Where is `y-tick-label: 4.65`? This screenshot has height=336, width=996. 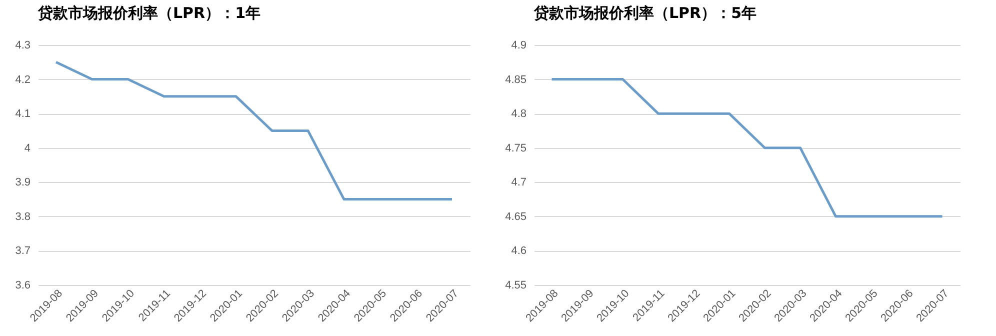 y-tick-label: 4.65 is located at coordinates (515, 216).